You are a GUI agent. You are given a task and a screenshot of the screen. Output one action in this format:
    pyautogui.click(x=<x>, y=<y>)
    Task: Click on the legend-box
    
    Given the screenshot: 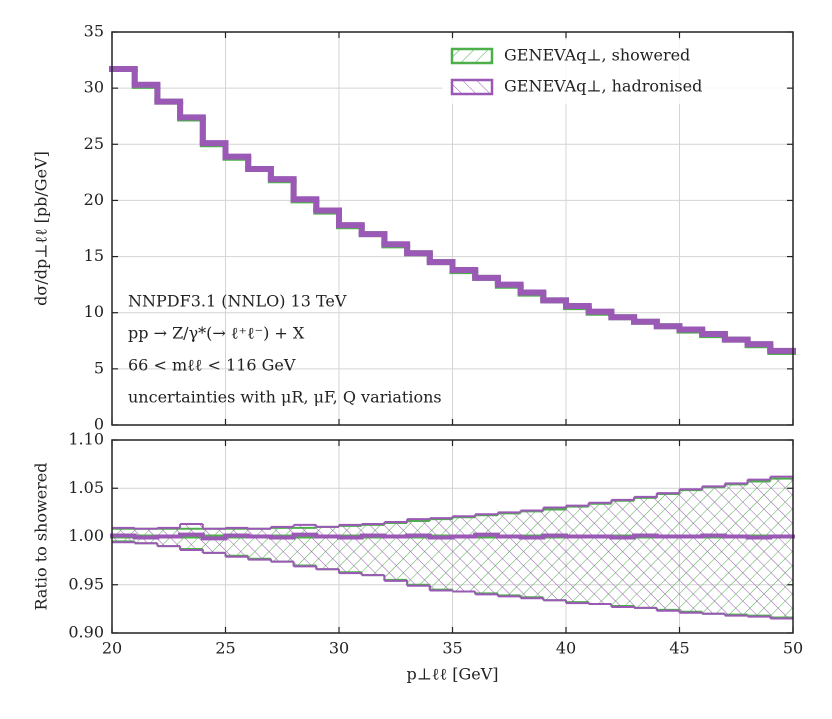 What is the action you would take?
    pyautogui.click(x=614, y=72)
    